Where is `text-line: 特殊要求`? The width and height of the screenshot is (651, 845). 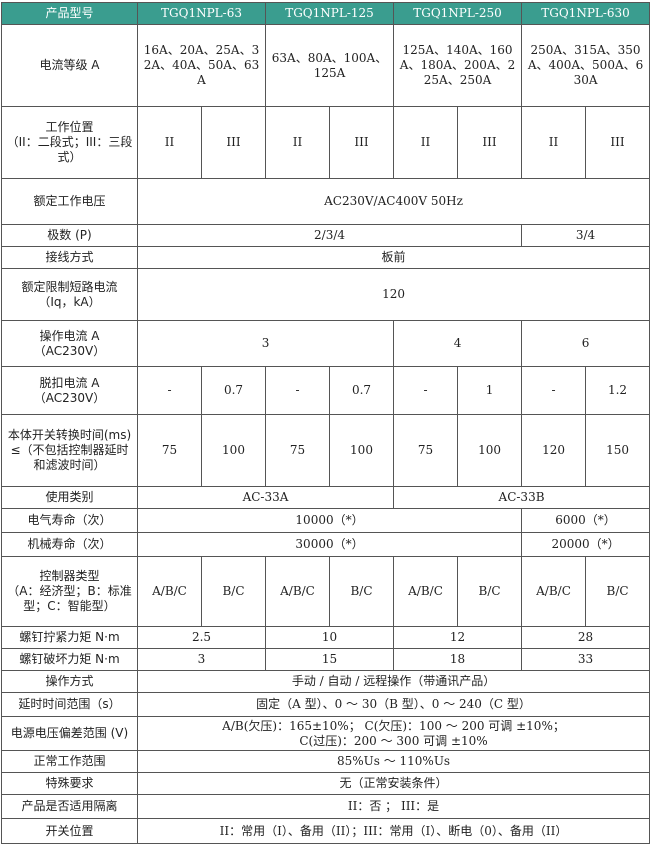 text-line: 特殊要求 is located at coordinates (69, 783).